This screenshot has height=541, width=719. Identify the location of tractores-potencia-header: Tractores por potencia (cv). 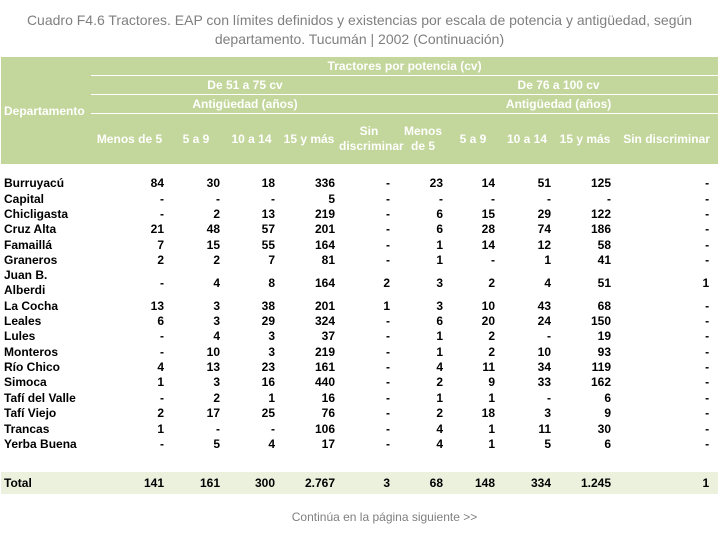
(405, 66).